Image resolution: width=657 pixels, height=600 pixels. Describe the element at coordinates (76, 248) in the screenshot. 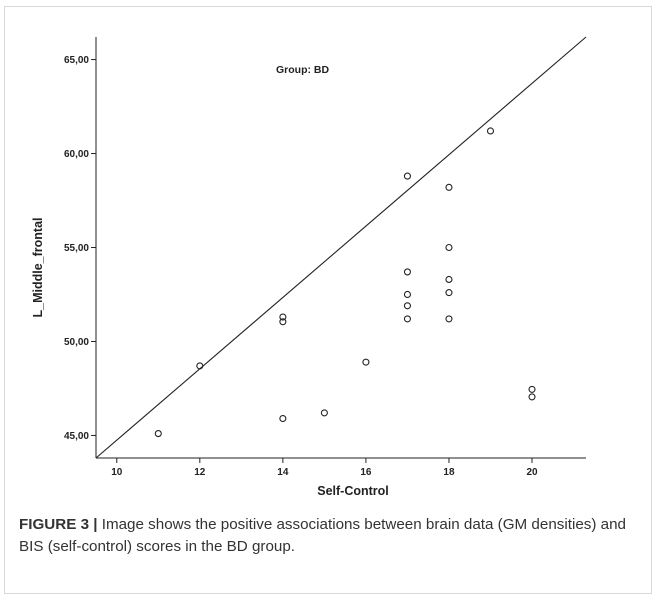

I see `y-tick-label: 55,00` at that location.